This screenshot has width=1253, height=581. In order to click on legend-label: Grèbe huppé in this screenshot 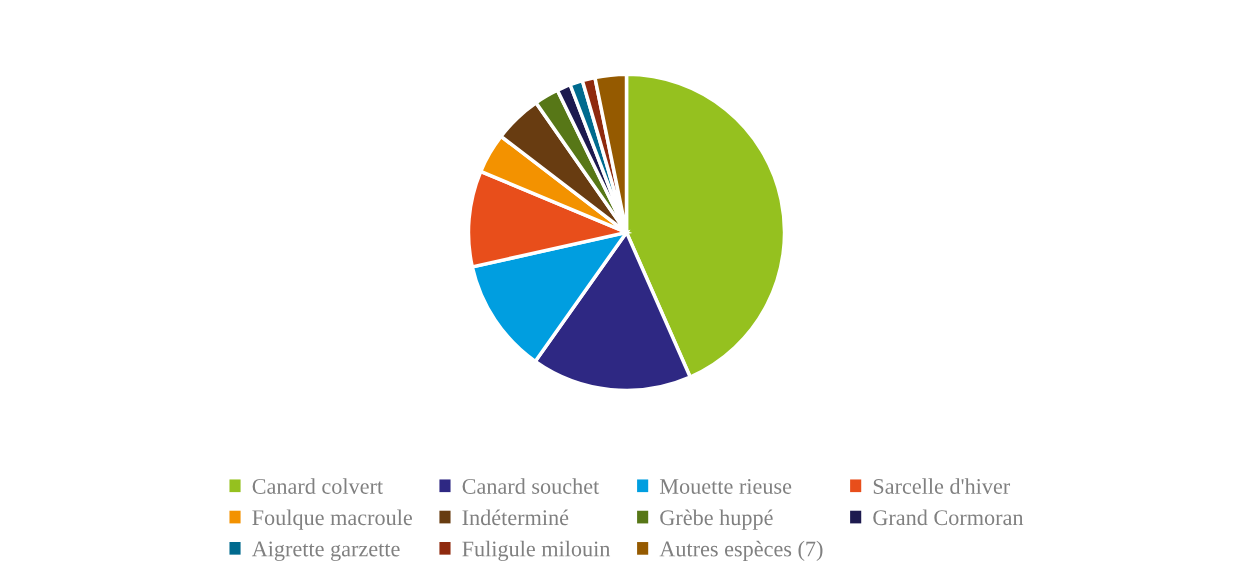, I will do `click(716, 519)`.